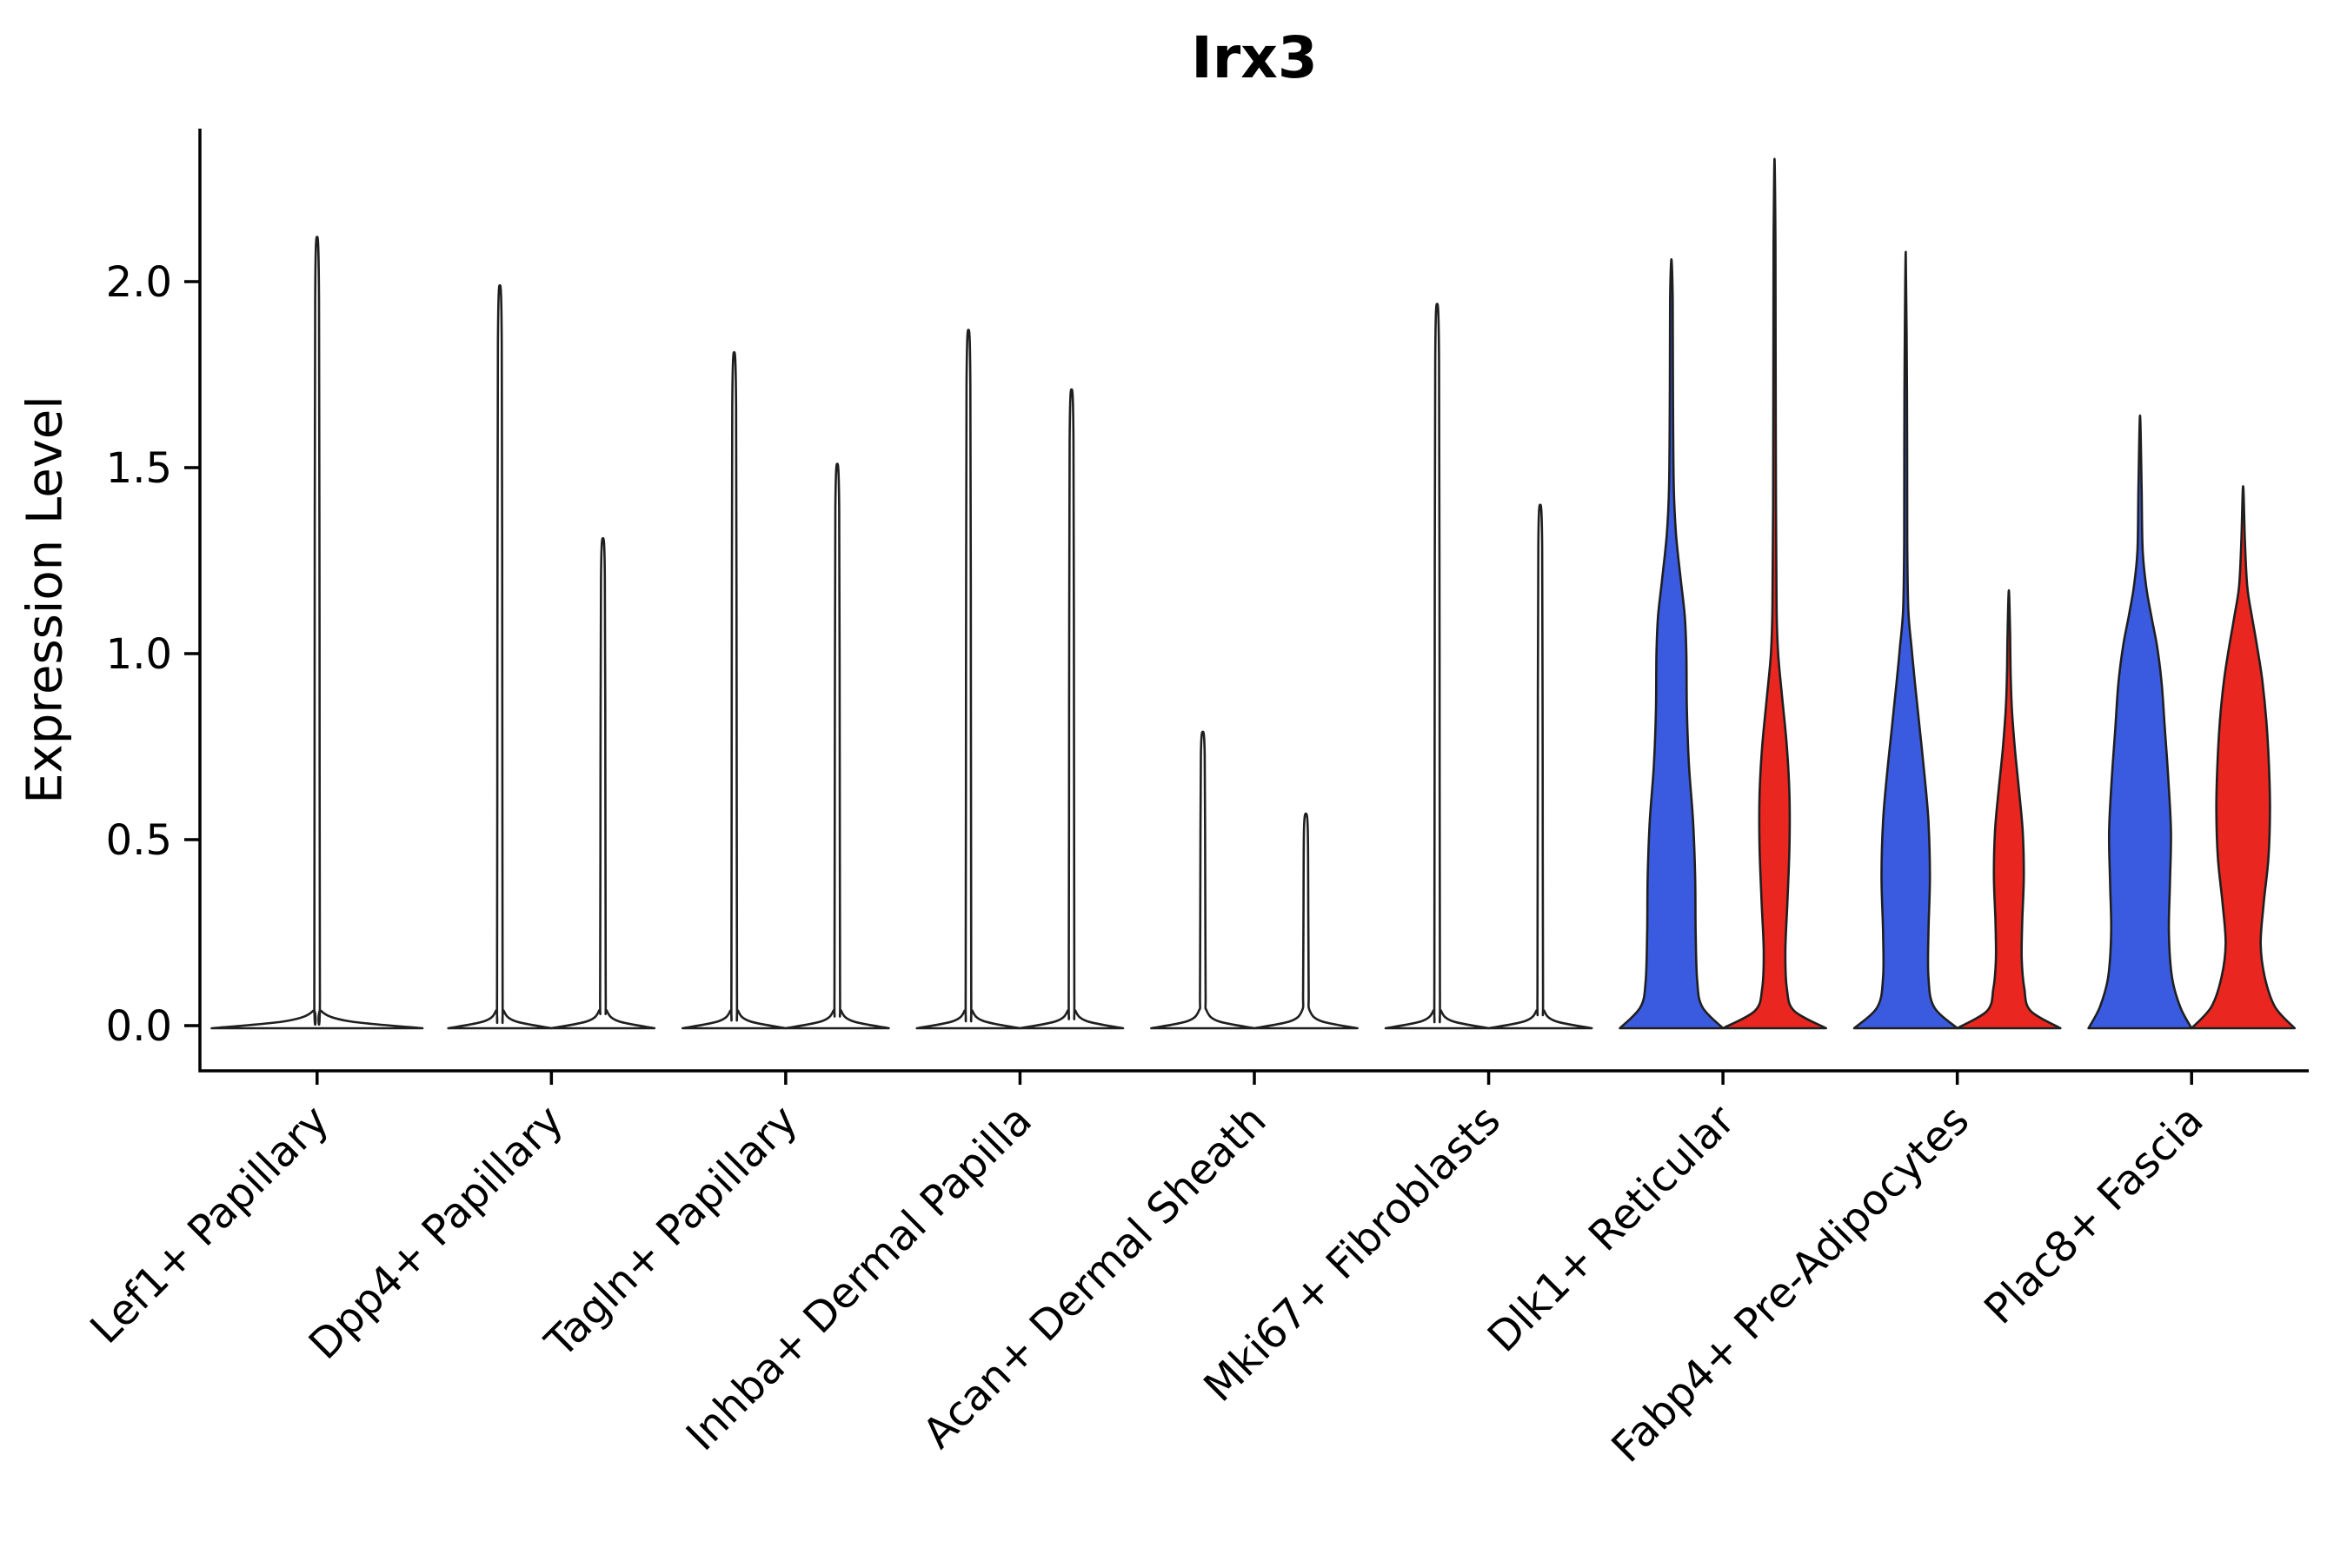 This screenshot has width=2347, height=1568. Describe the element at coordinates (139, 282) in the screenshot. I see `y-tick-label: 2.0` at that location.